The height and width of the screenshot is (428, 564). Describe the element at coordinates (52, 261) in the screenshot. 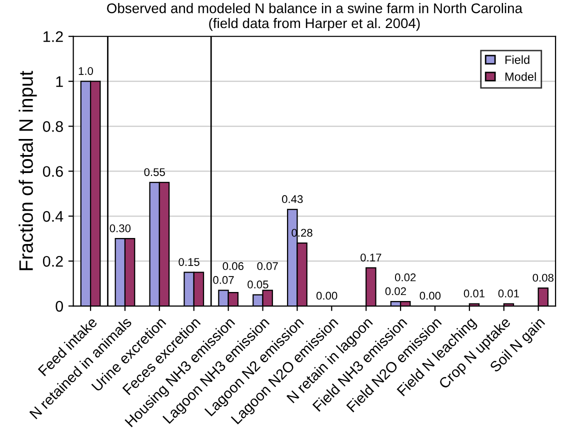

I see `y-tick-label: 0.2` at that location.